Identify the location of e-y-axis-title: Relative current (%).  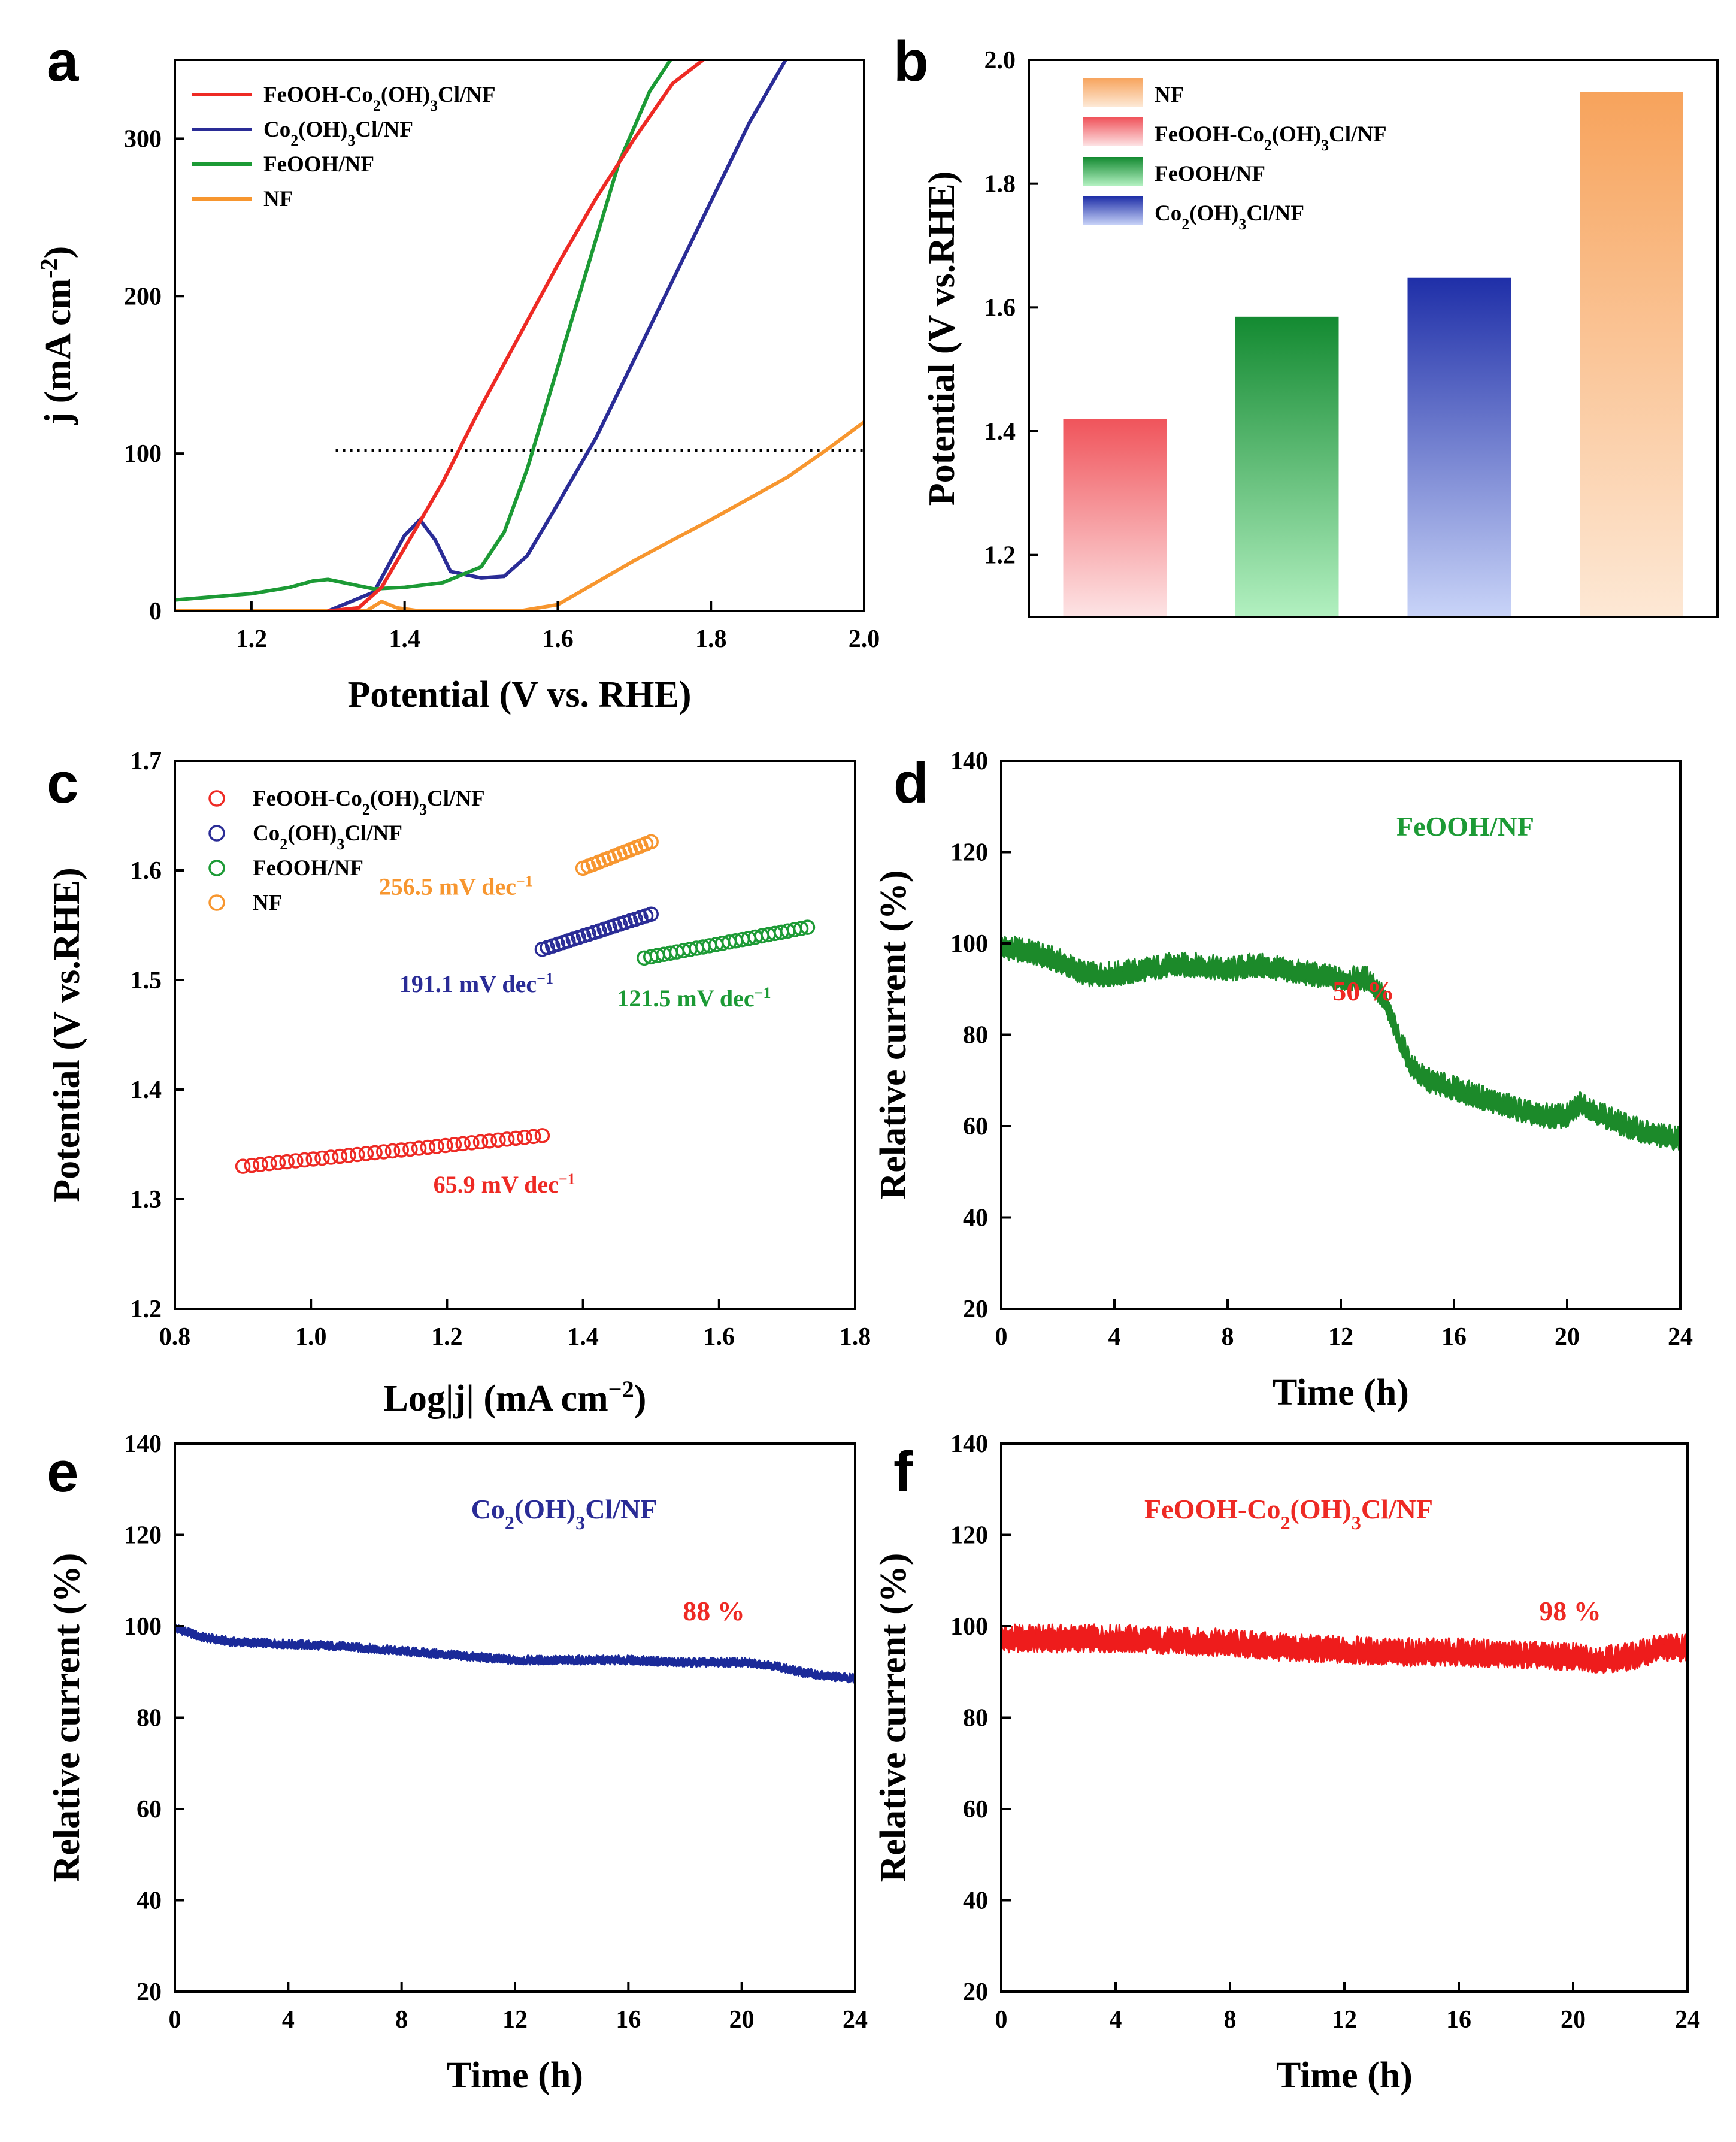
(67, 1718).